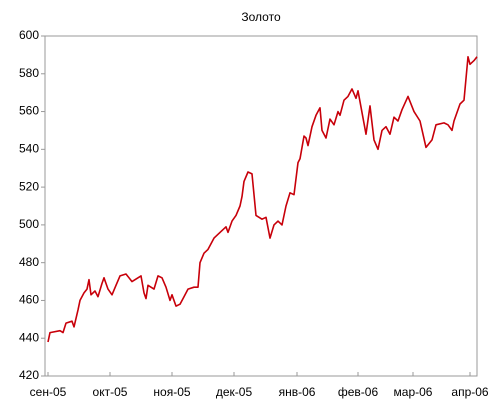  I want to click on y-tick-label: 440, so click(29, 337).